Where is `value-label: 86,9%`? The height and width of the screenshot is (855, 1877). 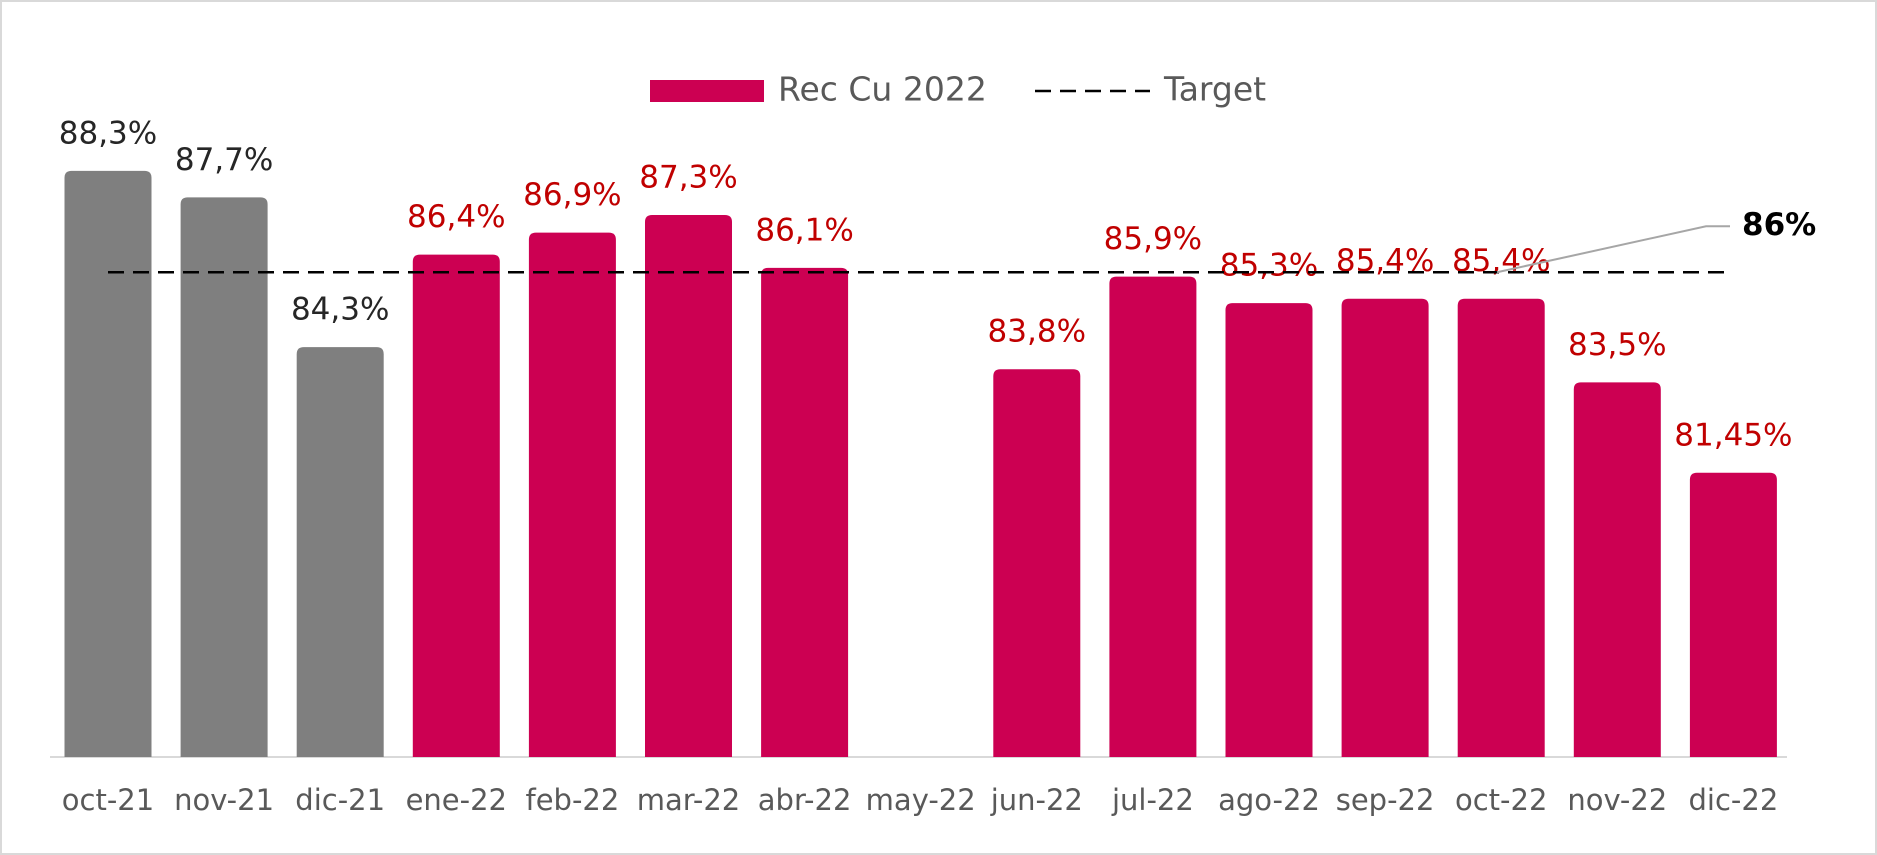 value-label: 86,9% is located at coordinates (572, 195).